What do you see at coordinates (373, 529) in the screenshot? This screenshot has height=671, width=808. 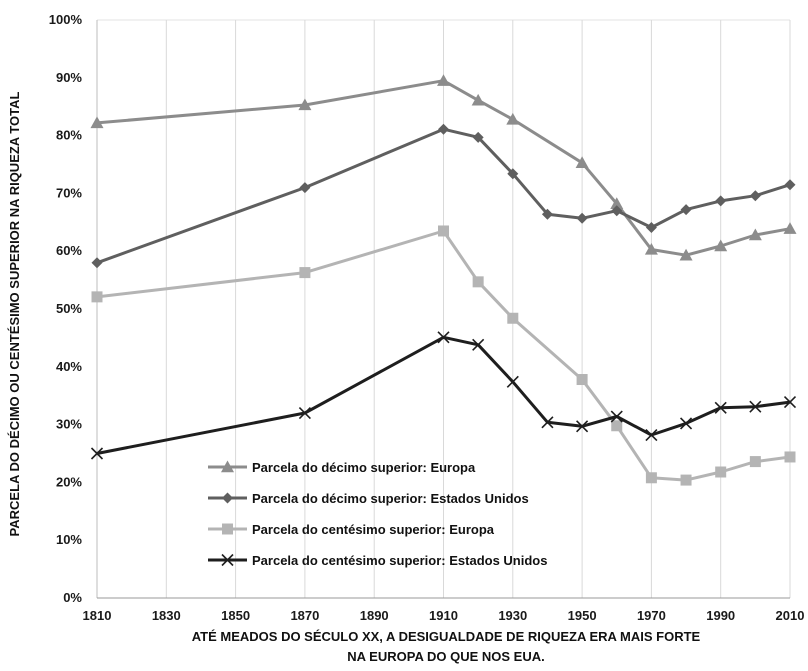 I see `legend-label: Parcela do centésimo superior: Europa` at bounding box center [373, 529].